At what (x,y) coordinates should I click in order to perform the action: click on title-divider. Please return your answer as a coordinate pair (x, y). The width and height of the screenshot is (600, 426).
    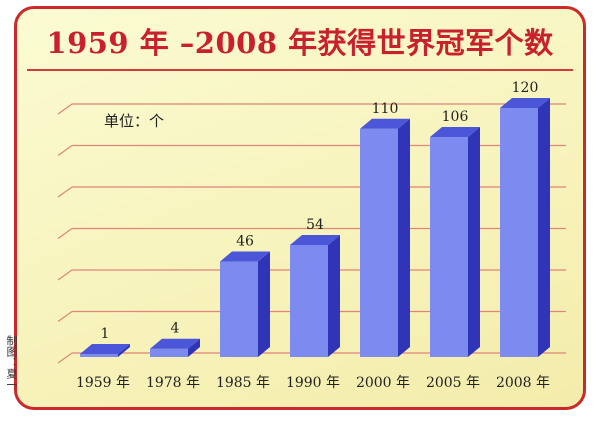
    Looking at the image, I should click on (300, 70).